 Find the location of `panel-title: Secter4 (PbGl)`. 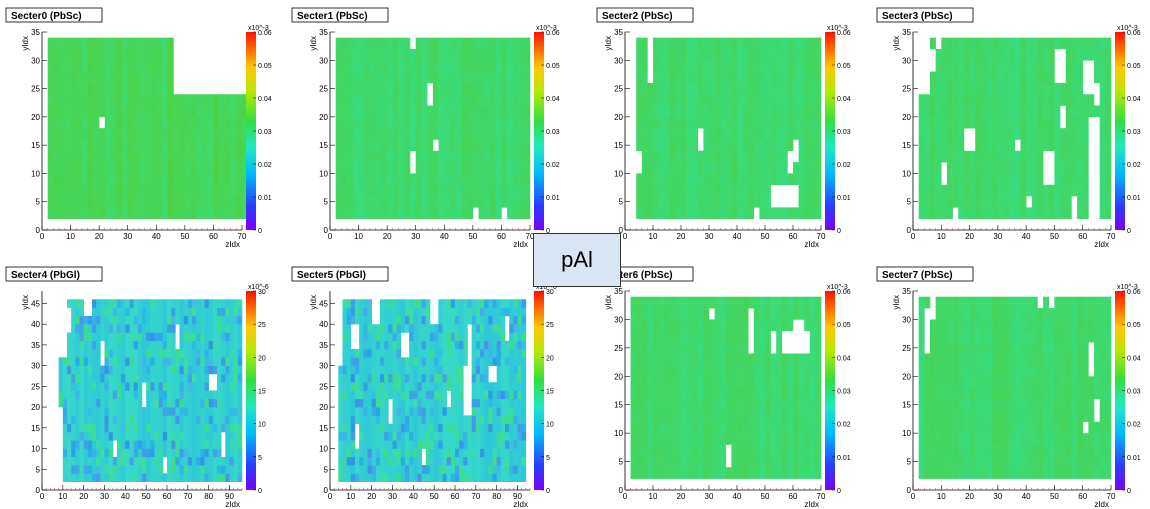

panel-title: Secter4 (PbGl) is located at coordinates (45, 275).